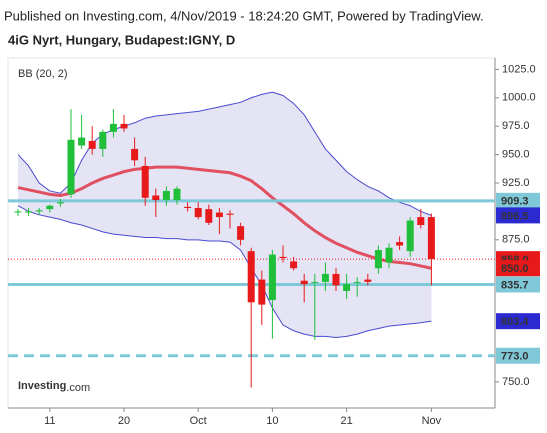  Describe the element at coordinates (519, 98) in the screenshot. I see `y-tick-label: 1000.0` at that location.